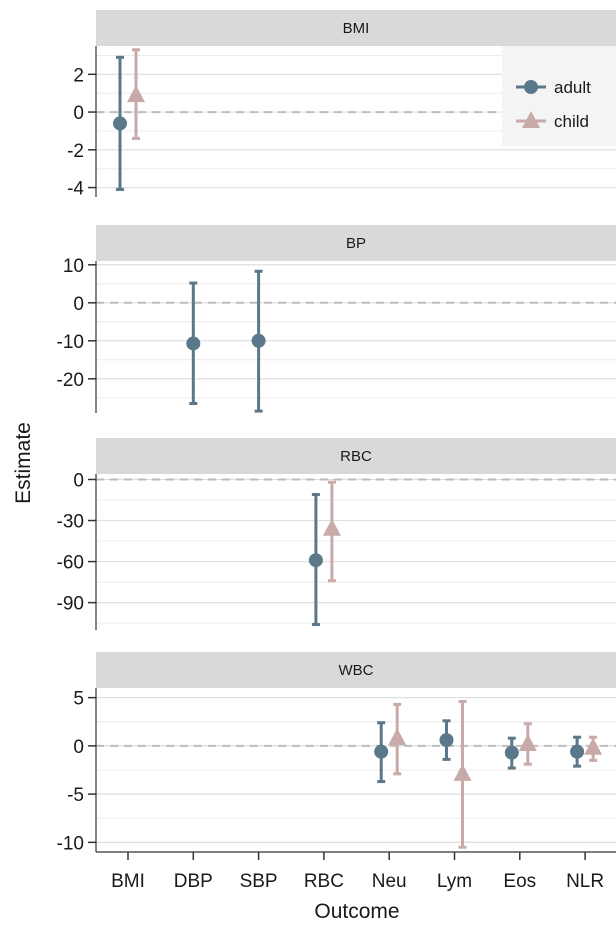 The image size is (616, 927). What do you see at coordinates (70, 563) in the screenshot?
I see `y-tick-label: -60` at bounding box center [70, 563].